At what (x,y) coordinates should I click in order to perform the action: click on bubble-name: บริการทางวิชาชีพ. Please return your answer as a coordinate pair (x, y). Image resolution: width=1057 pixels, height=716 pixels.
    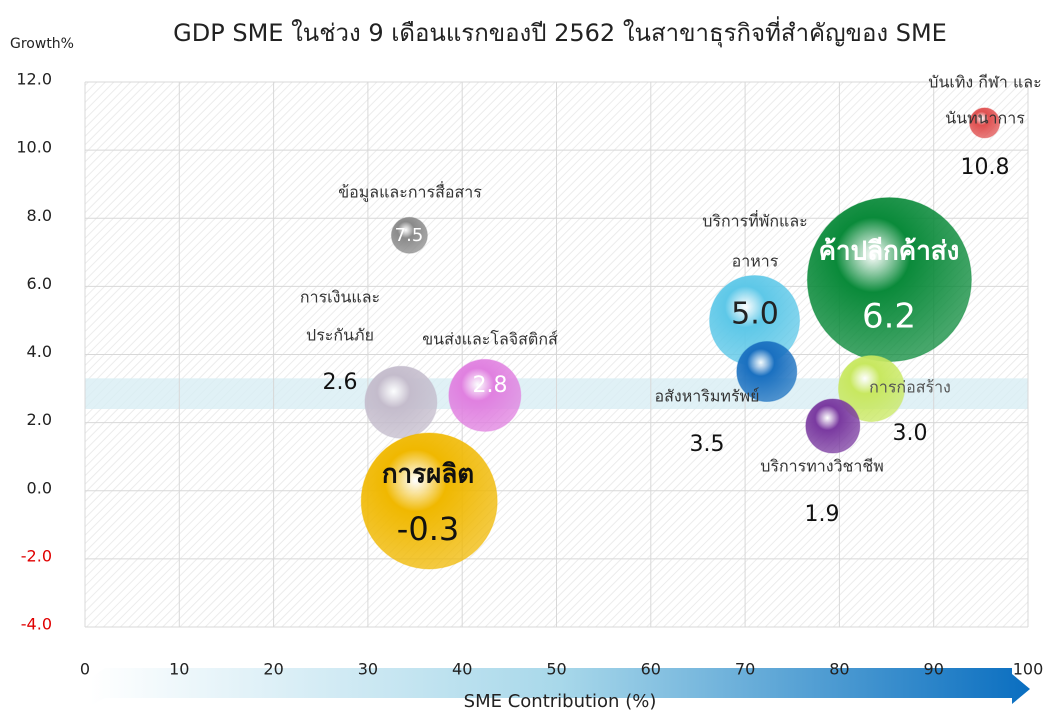
    Looking at the image, I should click on (822, 466).